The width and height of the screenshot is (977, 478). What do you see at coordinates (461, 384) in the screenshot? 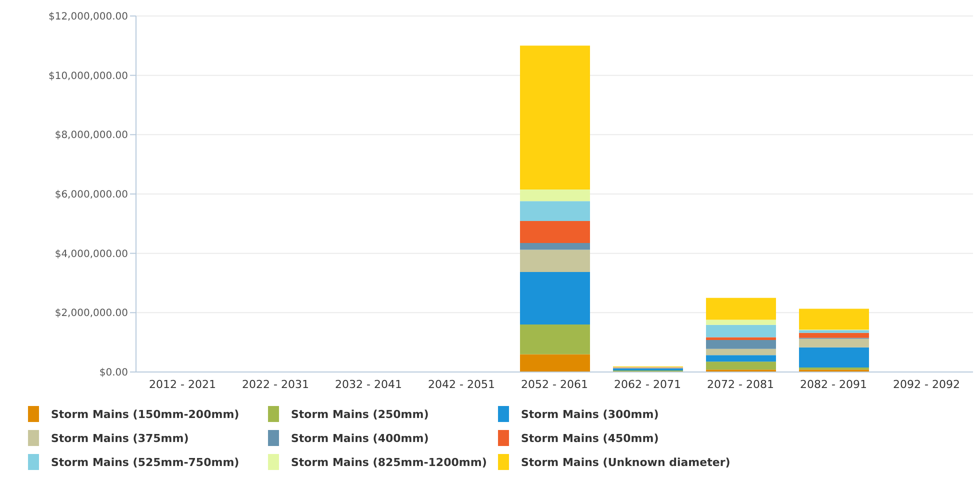
I see `x-tick-label: 2042 - 2051` at bounding box center [461, 384].